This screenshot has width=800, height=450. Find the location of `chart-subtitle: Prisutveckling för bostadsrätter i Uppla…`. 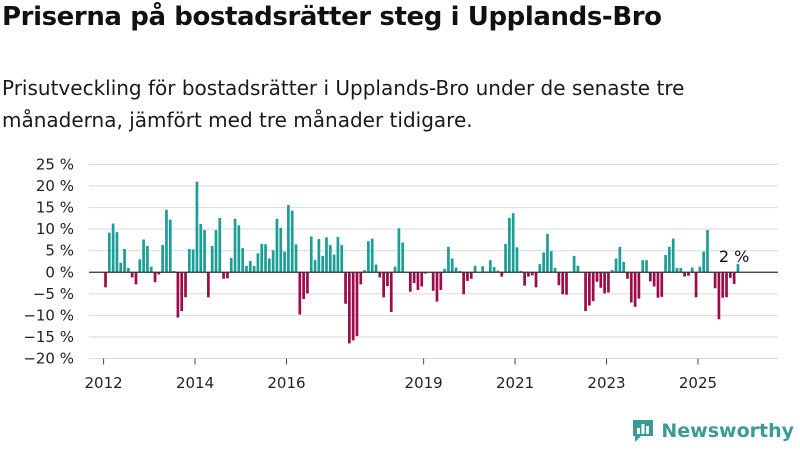

chart-subtitle: Prisutveckling för bostadsrätter i Uppla… is located at coordinates (343, 104).